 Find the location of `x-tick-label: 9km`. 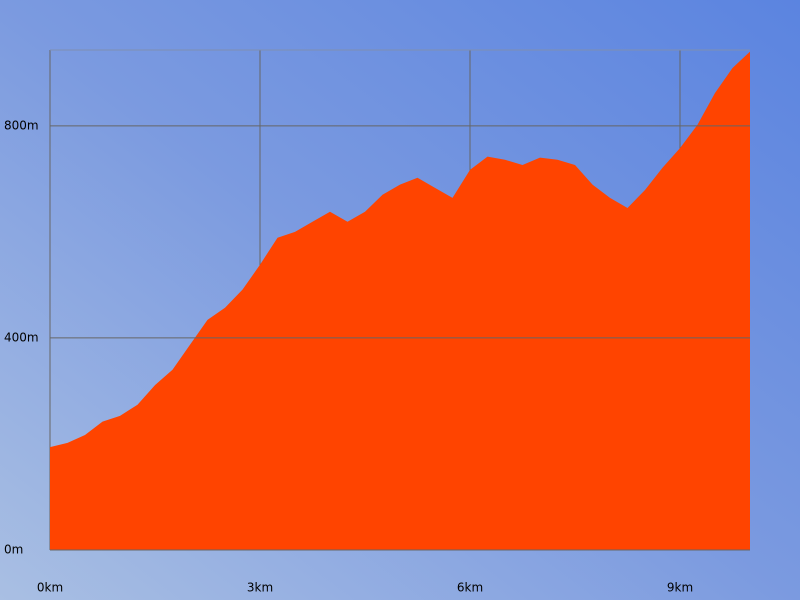

x-tick-label: 9km is located at coordinates (680, 588).